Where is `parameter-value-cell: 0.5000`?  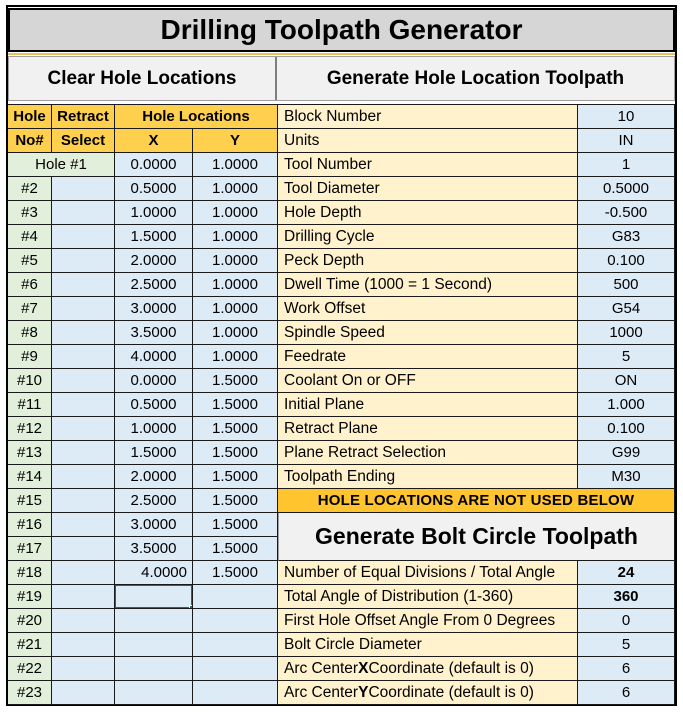 parameter-value-cell: 0.5000 is located at coordinates (626, 189).